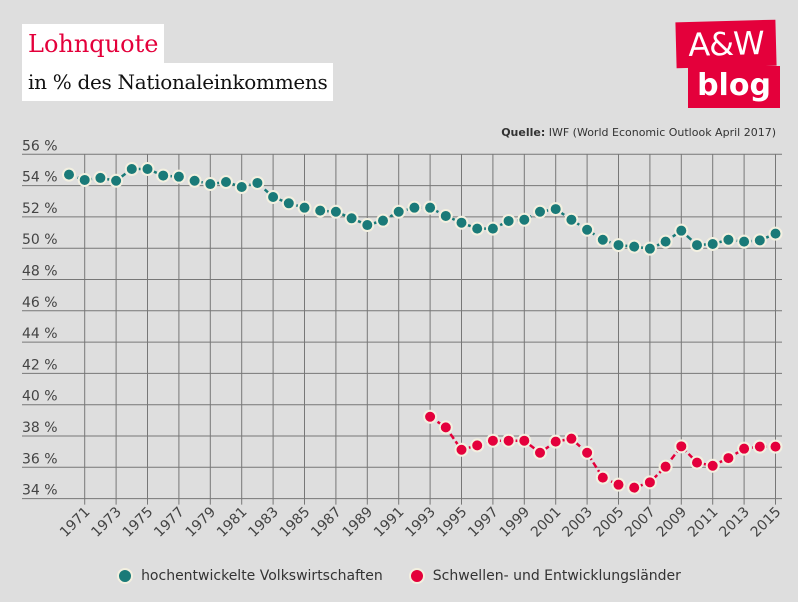 This screenshot has width=798, height=602. Describe the element at coordinates (40, 303) in the screenshot. I see `y-tick-label: 46 %` at that location.